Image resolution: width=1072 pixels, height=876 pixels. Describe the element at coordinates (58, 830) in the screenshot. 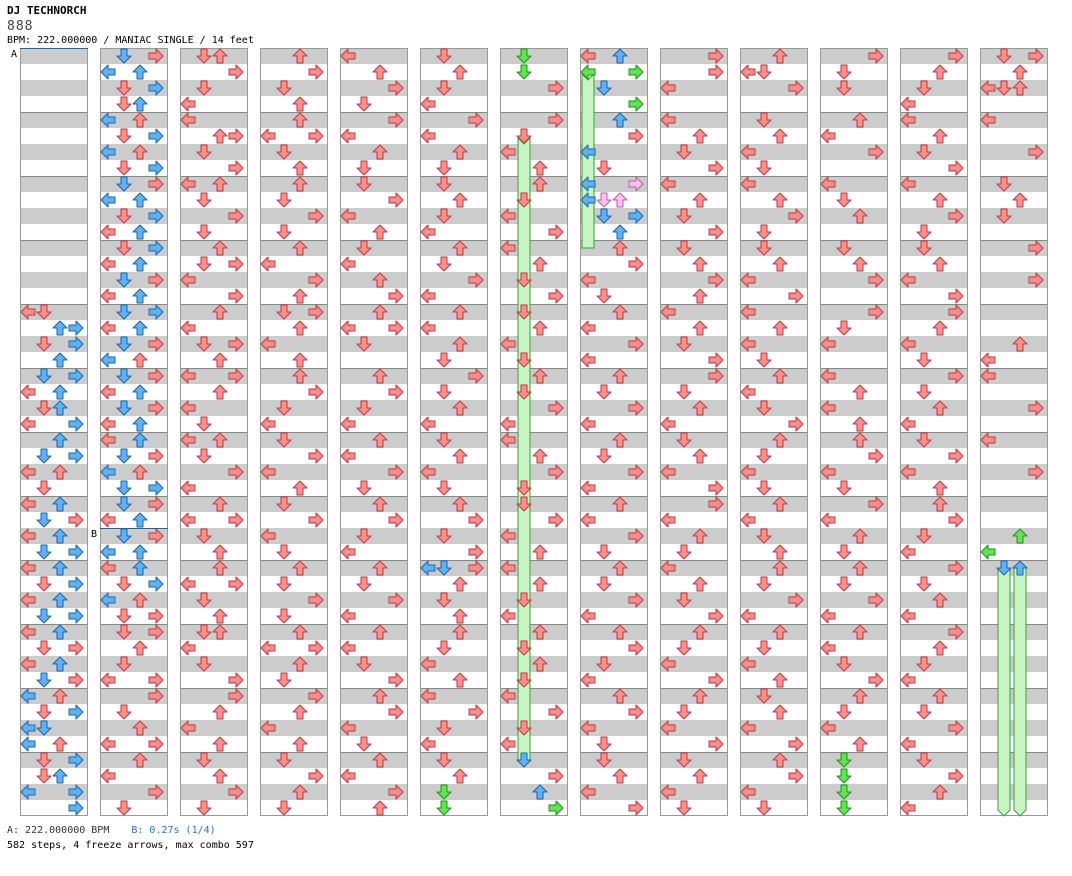

I see `bpm-legend: A: 222.000000 BPM` at that location.